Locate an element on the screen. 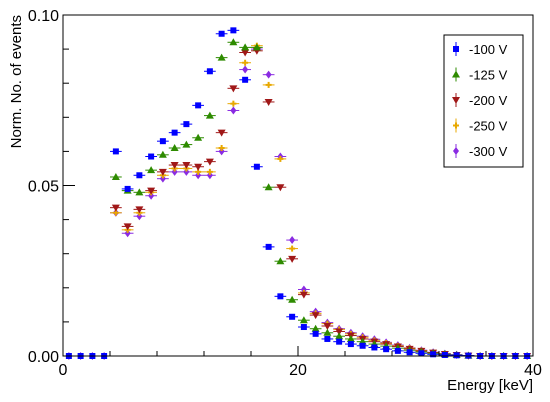 Image resolution: width=550 pixels, height=402 pixels. x-axis-title: Energy [keV] is located at coordinates (490, 385).